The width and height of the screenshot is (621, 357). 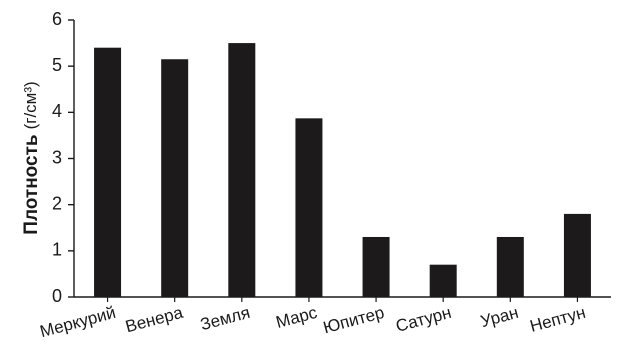 What do you see at coordinates (30, 105) in the screenshot?
I see `y-axis-title-unit: (г/см³)` at bounding box center [30, 105].